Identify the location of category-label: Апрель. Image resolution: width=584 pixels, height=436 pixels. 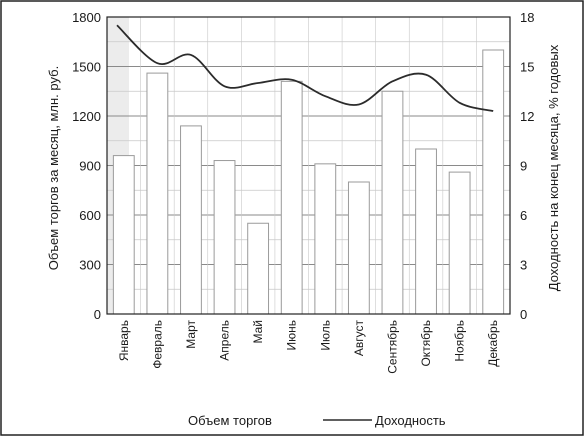
(225, 340).